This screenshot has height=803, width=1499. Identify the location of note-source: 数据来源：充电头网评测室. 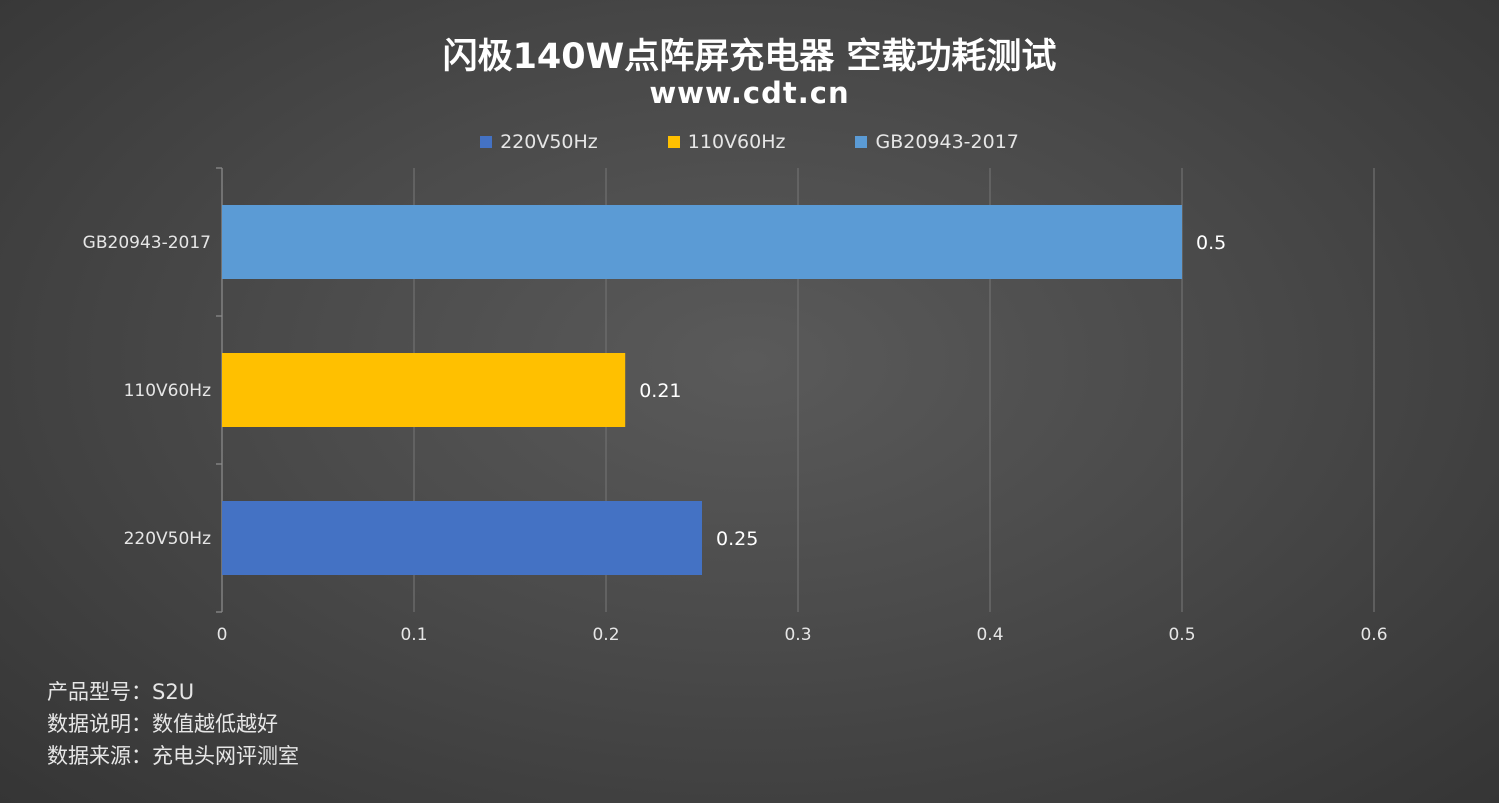
(173, 756).